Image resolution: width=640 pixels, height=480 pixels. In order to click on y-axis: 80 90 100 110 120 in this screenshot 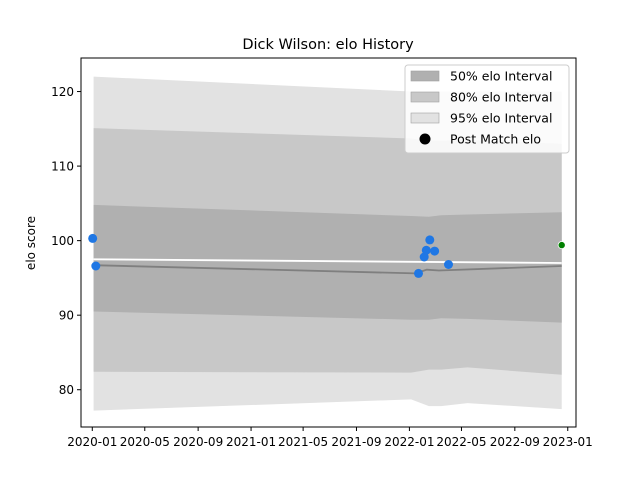, I will do `click(66, 241)`.